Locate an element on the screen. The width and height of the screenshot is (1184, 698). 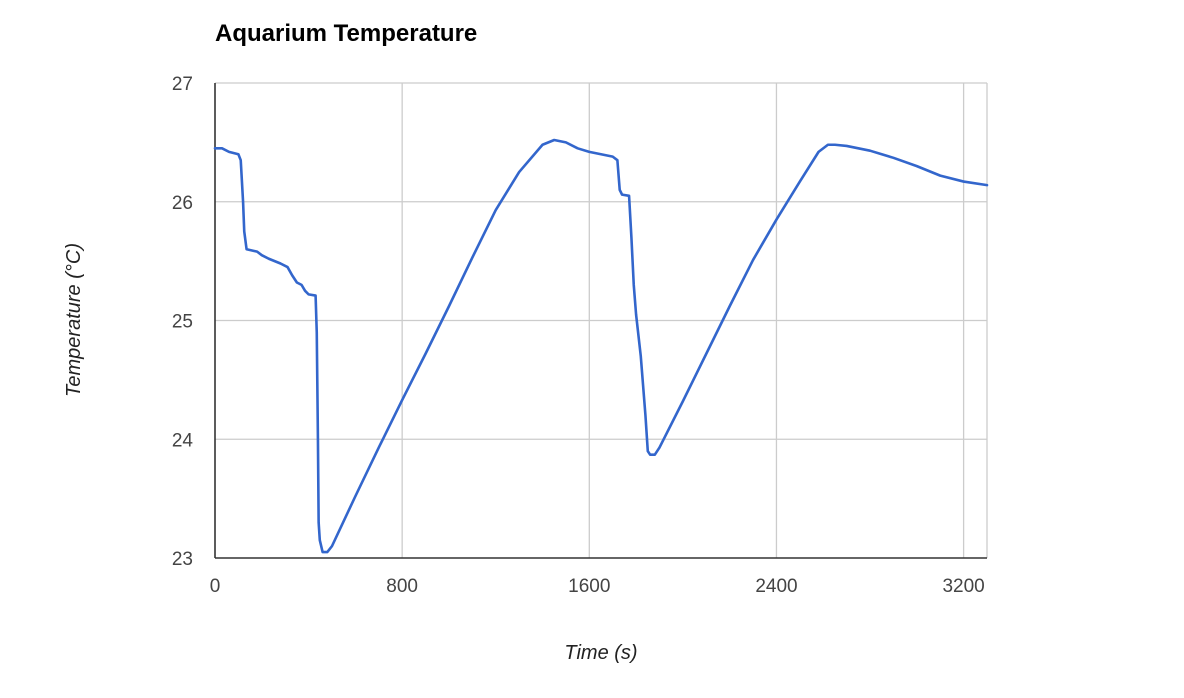
y-tick-label-26: 26 is located at coordinates (182, 203).